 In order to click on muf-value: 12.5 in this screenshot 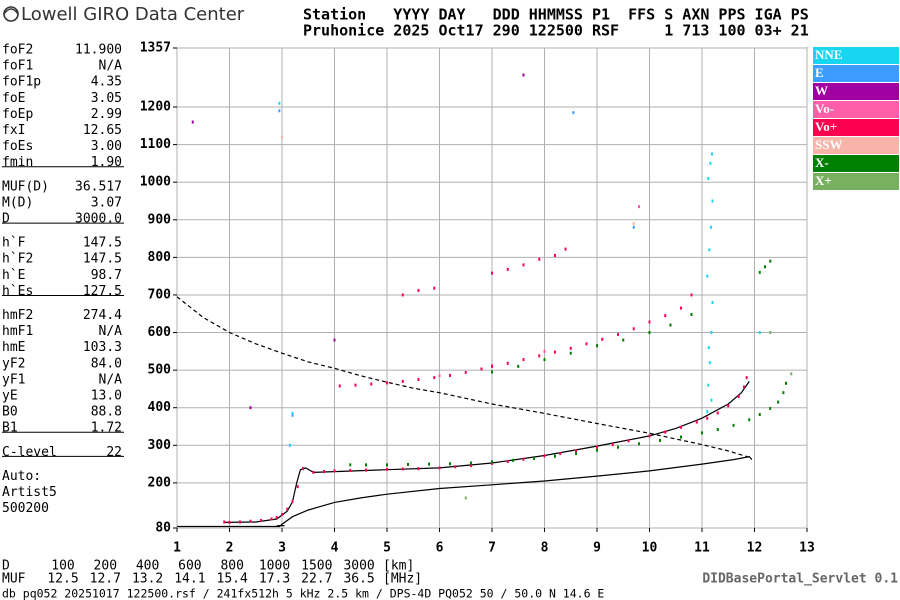, I will do `click(62, 579)`.